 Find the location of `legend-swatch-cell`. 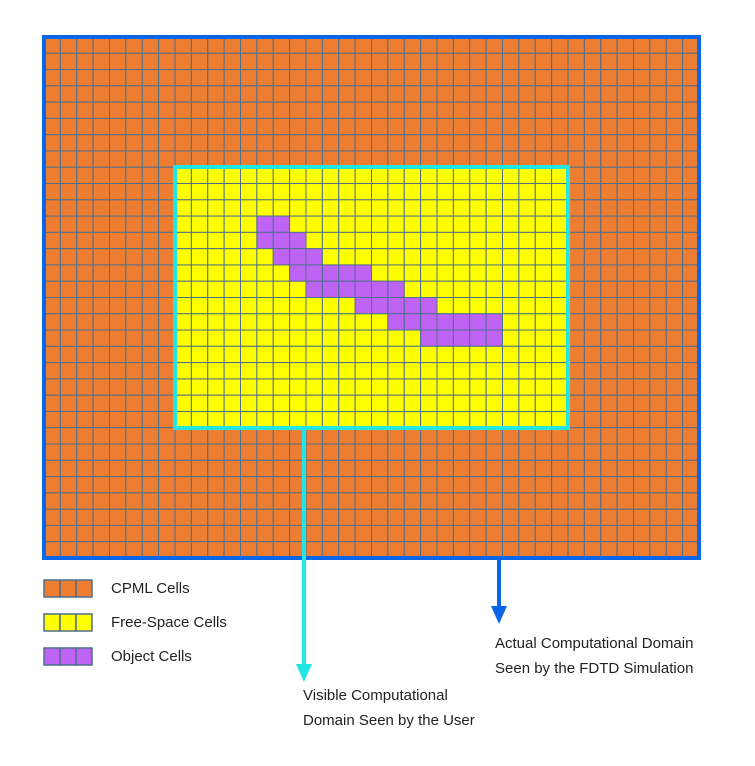

legend-swatch-cell is located at coordinates (68, 588).